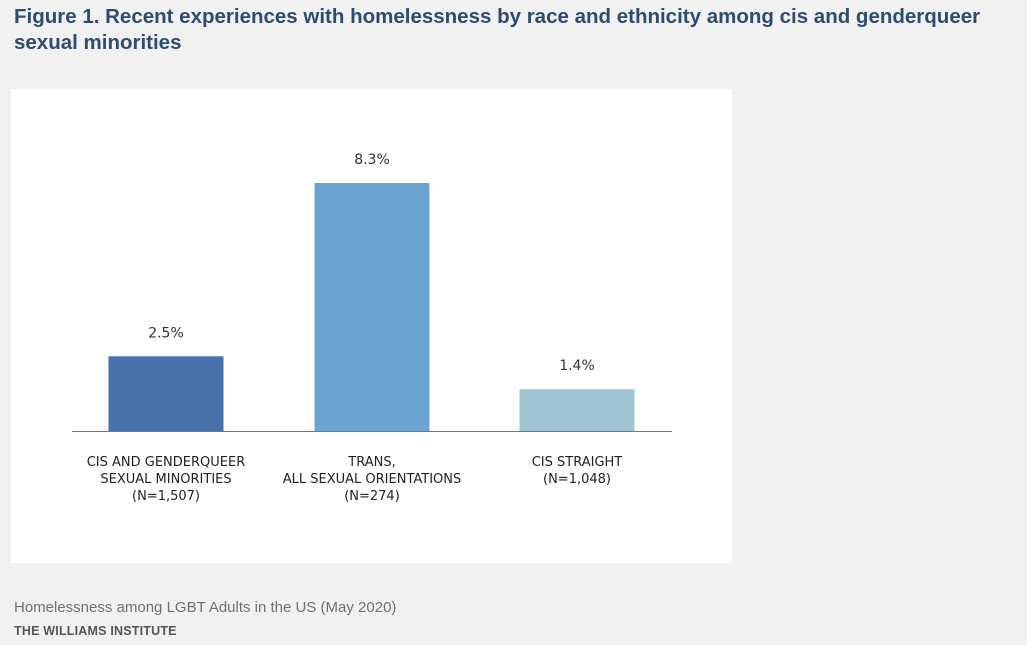 Image resolution: width=1027 pixels, height=645 pixels. I want to click on organization-name: THE WILLIAMS INSTITUTE, so click(95, 631).